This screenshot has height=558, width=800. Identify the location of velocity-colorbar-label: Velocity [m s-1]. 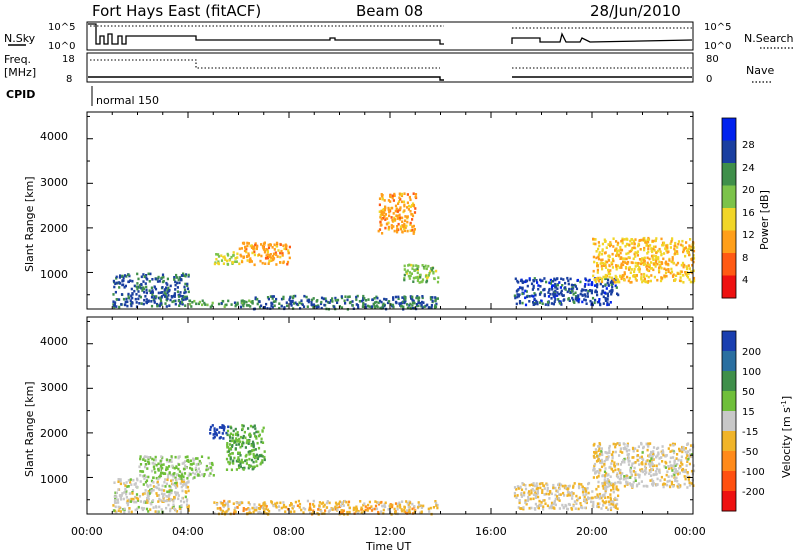
(786, 437).